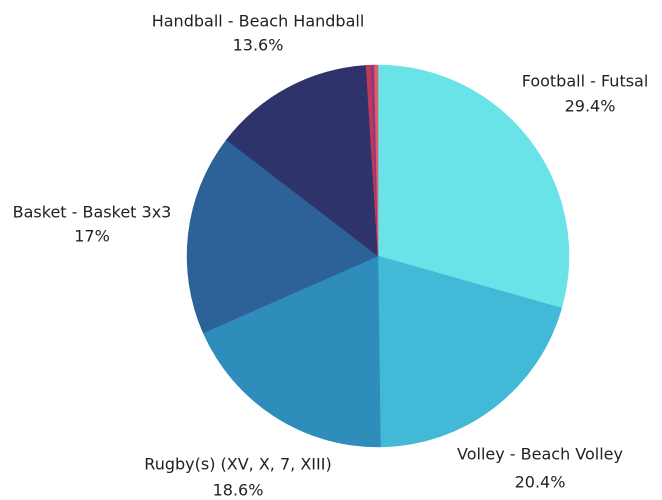 The image size is (662, 500). What do you see at coordinates (258, 21) in the screenshot?
I see `slice-label: Handball - Beach Handball` at bounding box center [258, 21].